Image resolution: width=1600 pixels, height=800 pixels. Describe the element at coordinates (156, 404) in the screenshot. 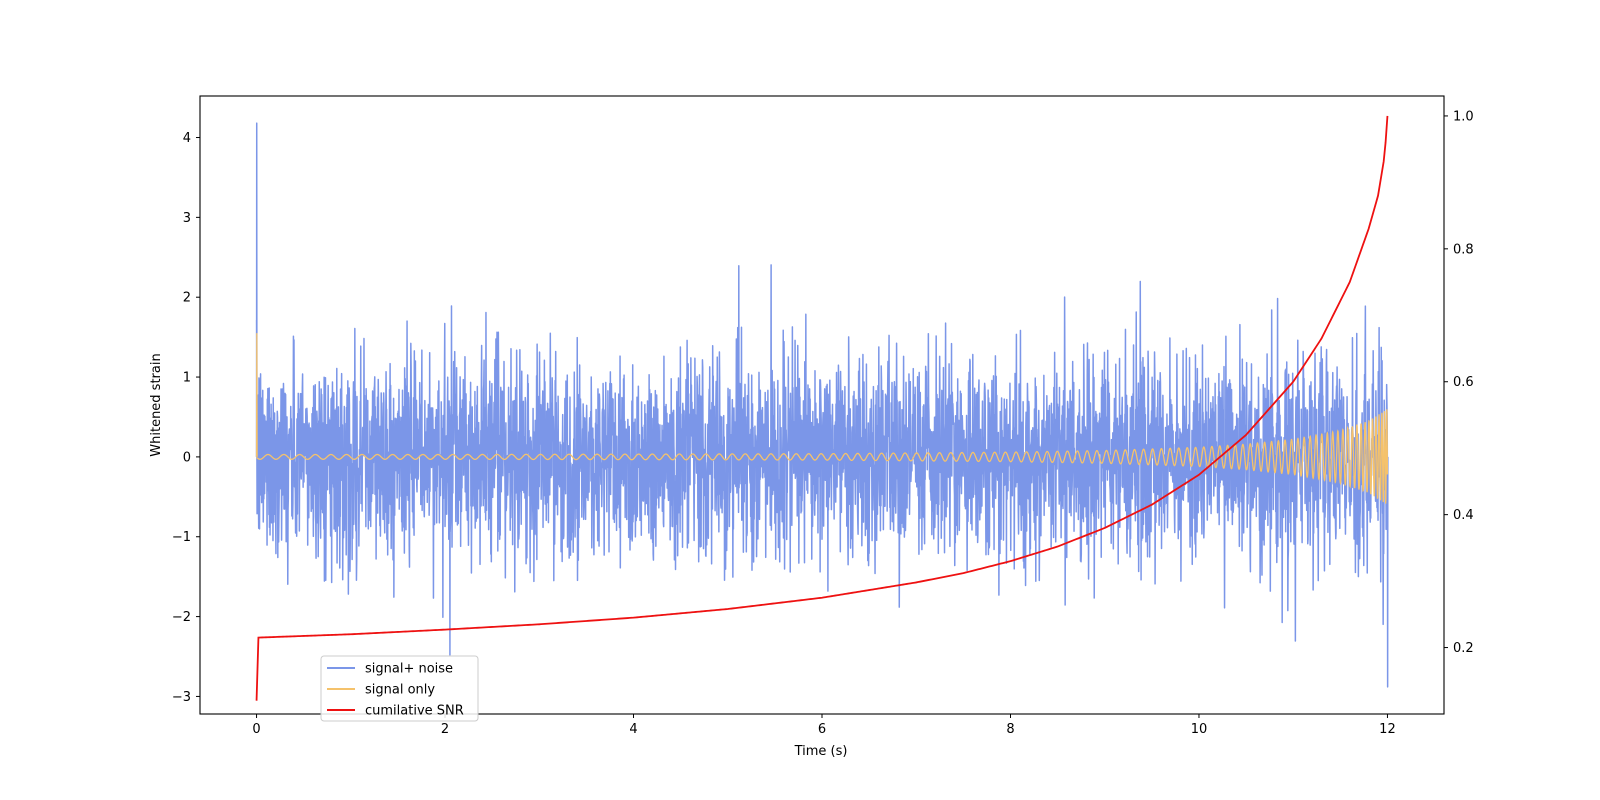

I see `y-axis-label: Whitened strain` at that location.